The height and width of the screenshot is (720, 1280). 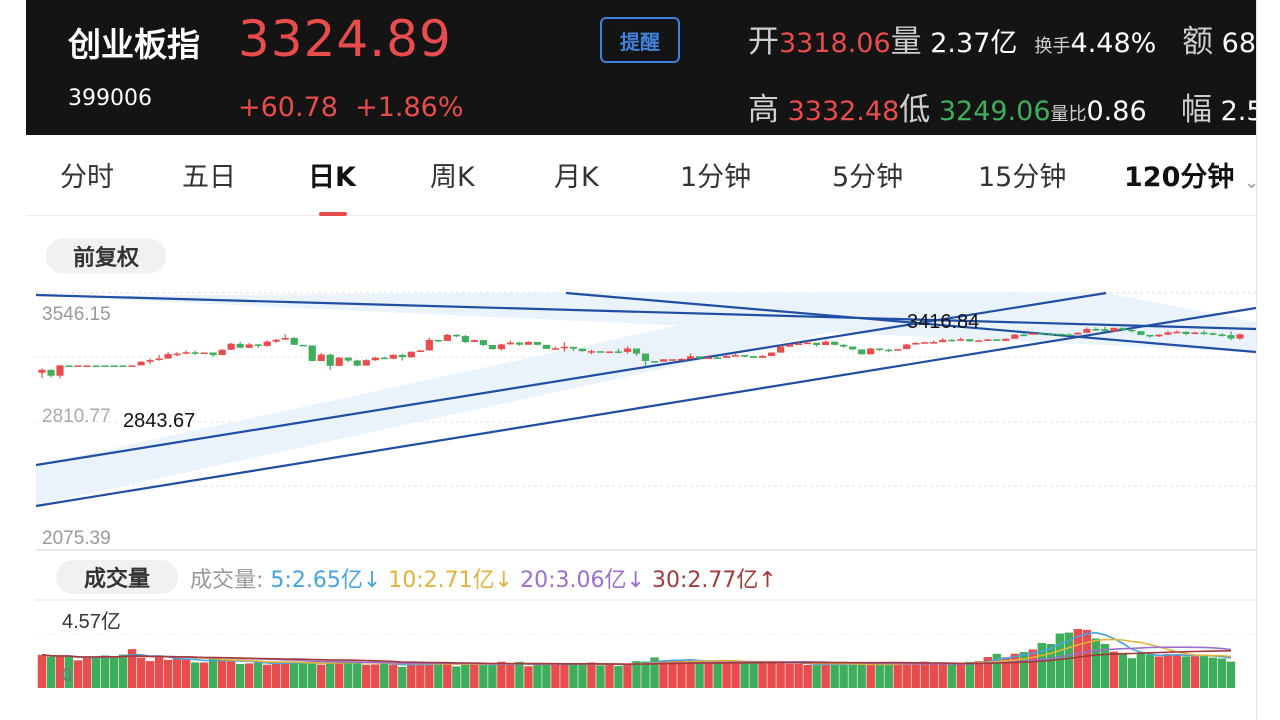 What do you see at coordinates (1022, 177) in the screenshot?
I see `tab-15min: 15分钟` at bounding box center [1022, 177].